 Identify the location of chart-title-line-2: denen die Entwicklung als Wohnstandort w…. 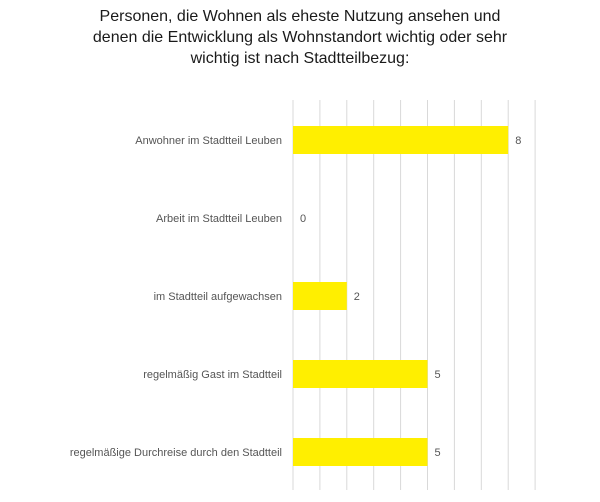
(300, 37).